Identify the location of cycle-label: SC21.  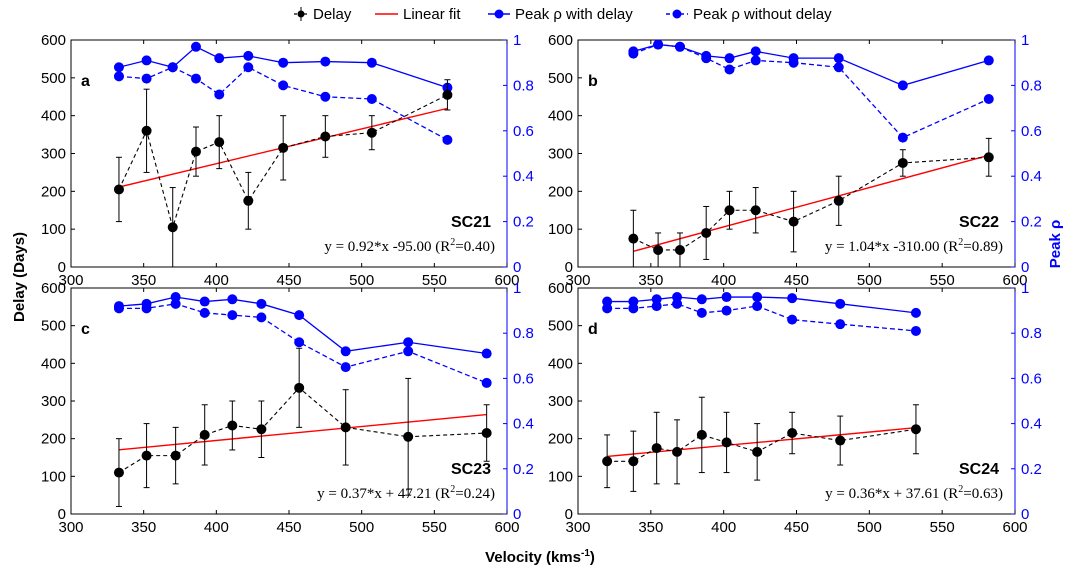
(471, 222).